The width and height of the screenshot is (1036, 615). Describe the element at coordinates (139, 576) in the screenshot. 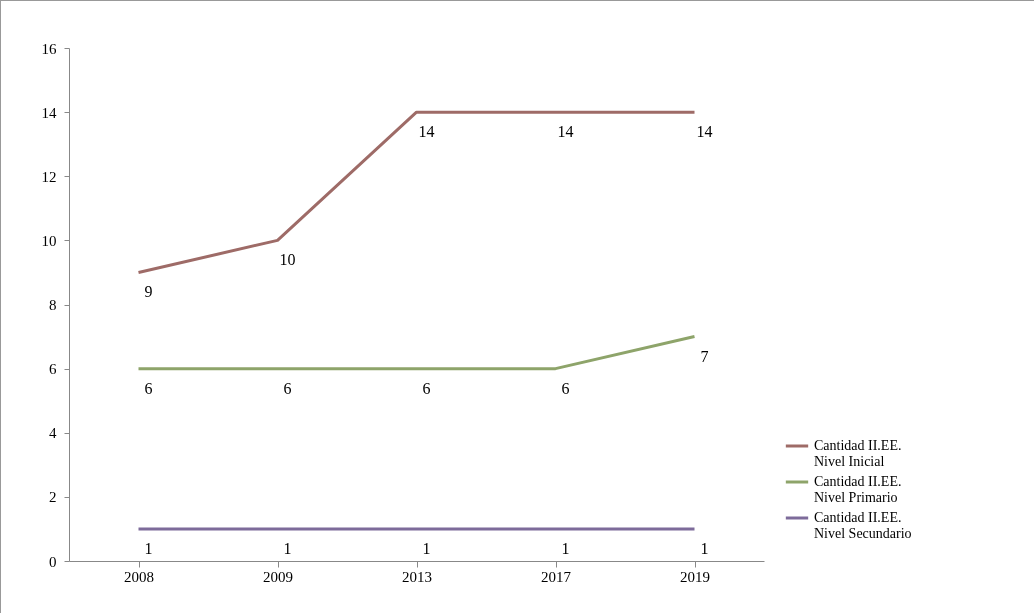

I see `x-tick-label: 2008` at that location.